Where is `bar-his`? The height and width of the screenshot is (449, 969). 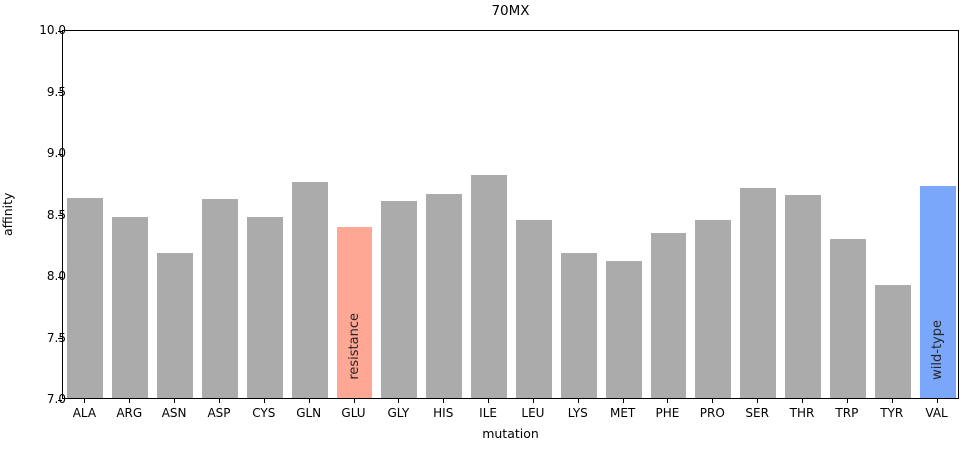
bar-his is located at coordinates (444, 295).